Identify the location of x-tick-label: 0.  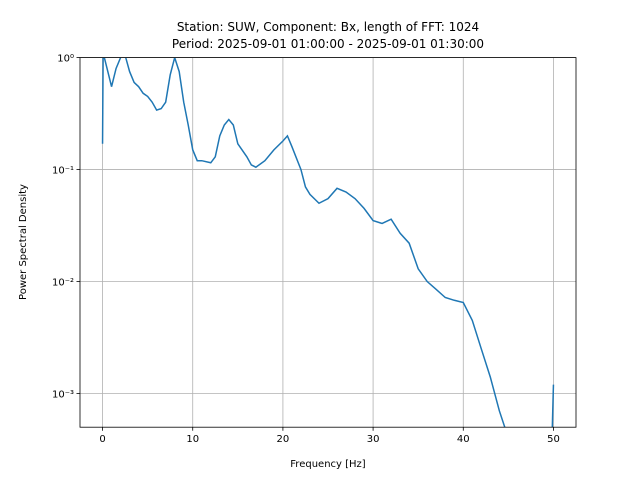
(102, 439).